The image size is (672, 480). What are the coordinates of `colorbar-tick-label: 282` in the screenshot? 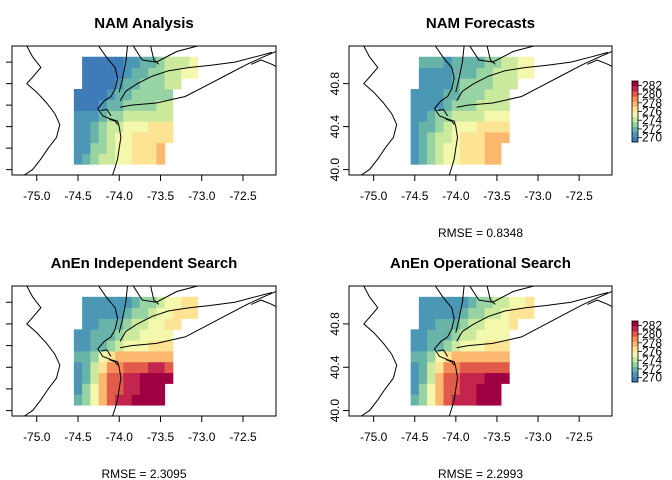 It's located at (652, 325).